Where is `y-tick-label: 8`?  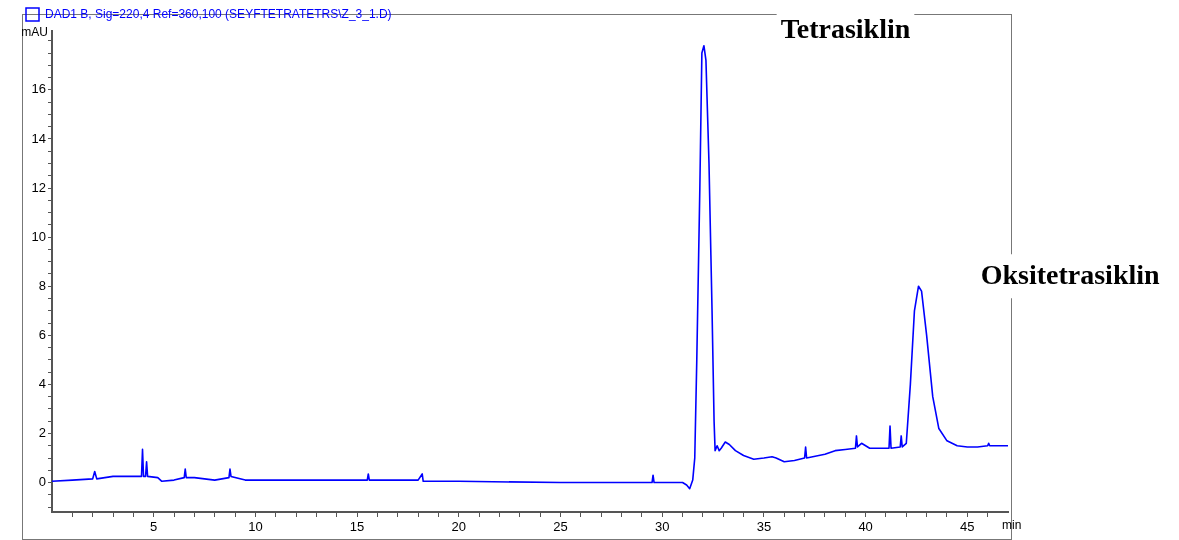
y-tick-label: 8 is located at coordinates (42, 285).